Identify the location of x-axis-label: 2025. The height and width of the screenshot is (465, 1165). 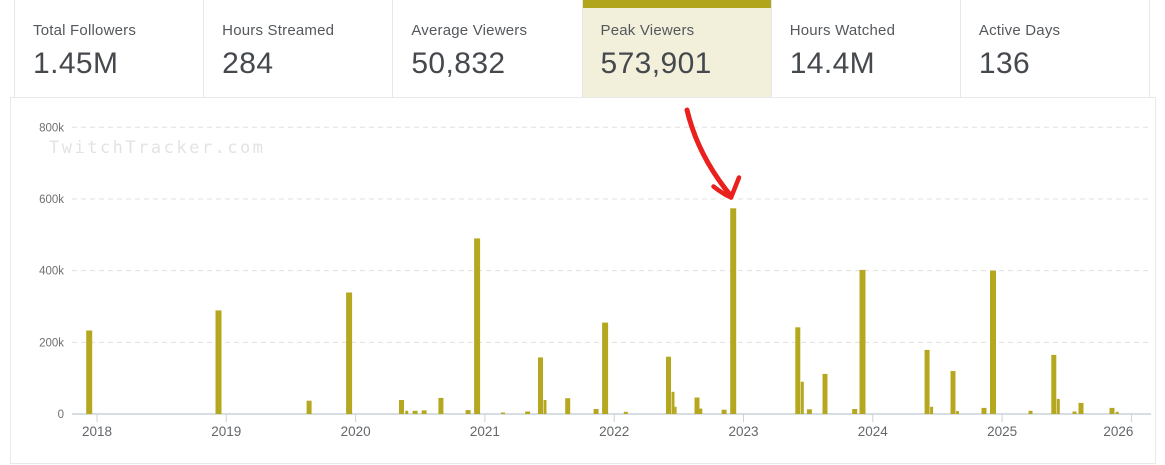
(1002, 431).